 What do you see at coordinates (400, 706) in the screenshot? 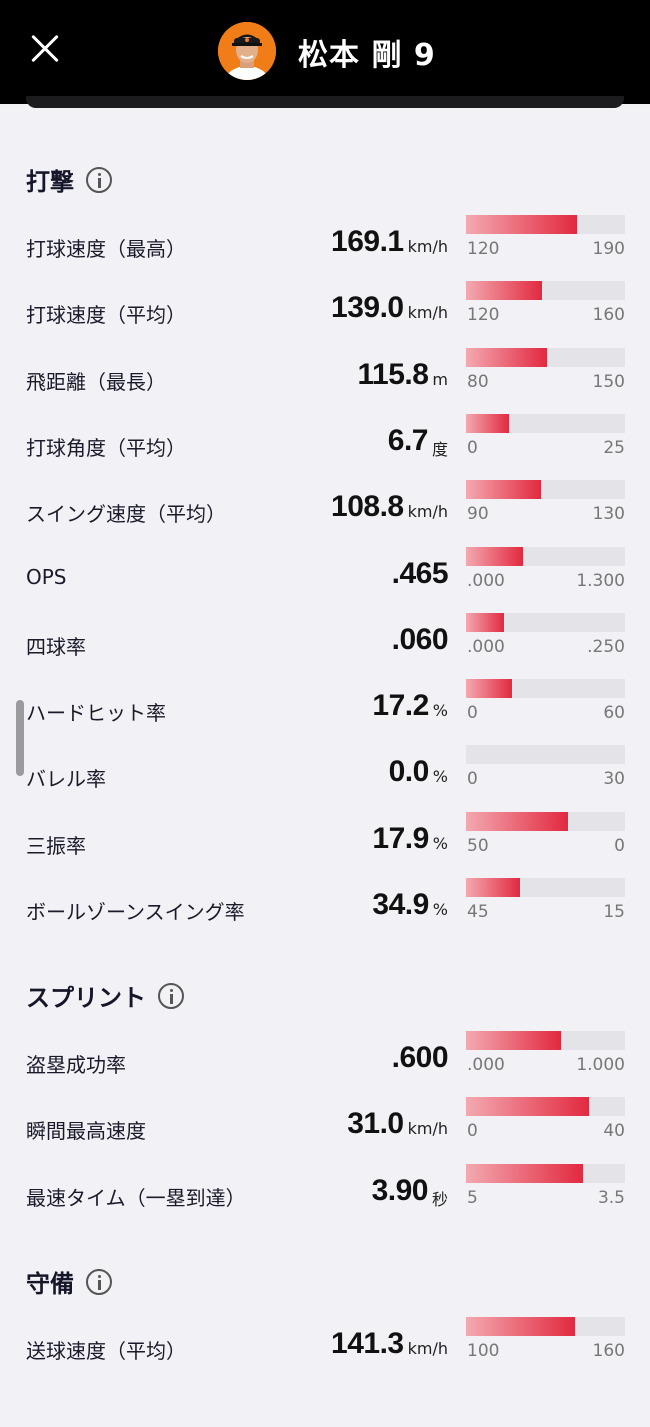
I see `stat-value: 17.2` at bounding box center [400, 706].